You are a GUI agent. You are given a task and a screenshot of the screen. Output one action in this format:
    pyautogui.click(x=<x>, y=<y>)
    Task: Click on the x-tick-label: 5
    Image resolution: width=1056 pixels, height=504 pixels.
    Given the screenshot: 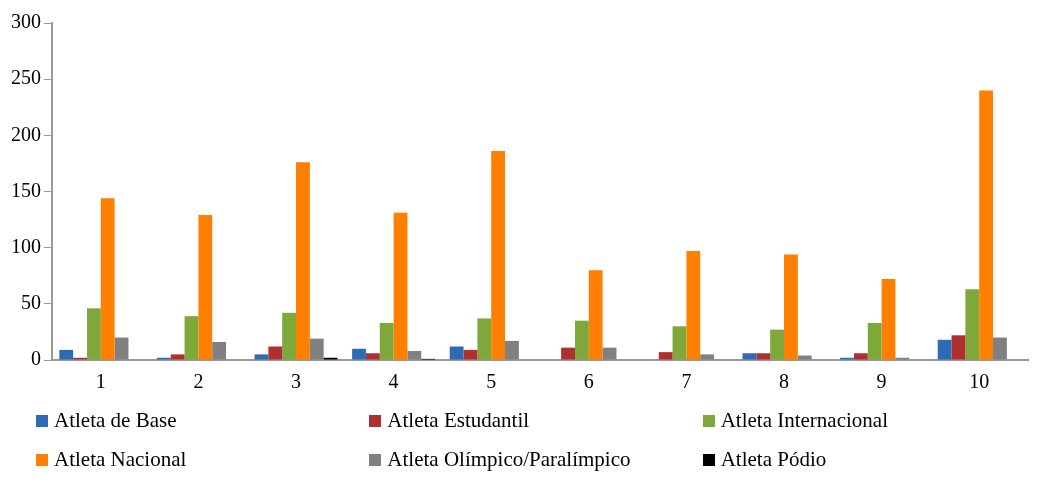 What is the action you would take?
    pyautogui.click(x=491, y=381)
    